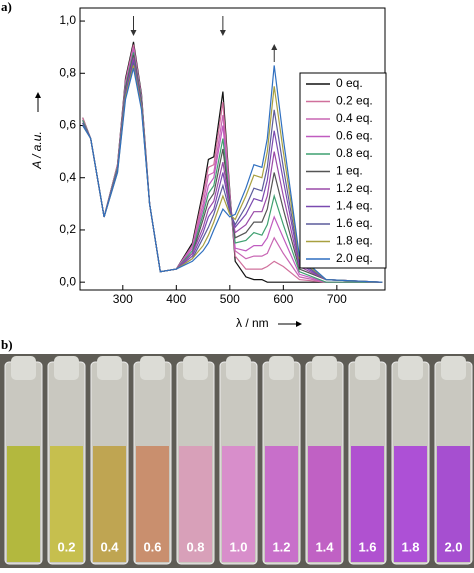 This screenshot has width=474, height=573. Describe the element at coordinates (123, 299) in the screenshot. I see `x-tick-label: 300` at that location.